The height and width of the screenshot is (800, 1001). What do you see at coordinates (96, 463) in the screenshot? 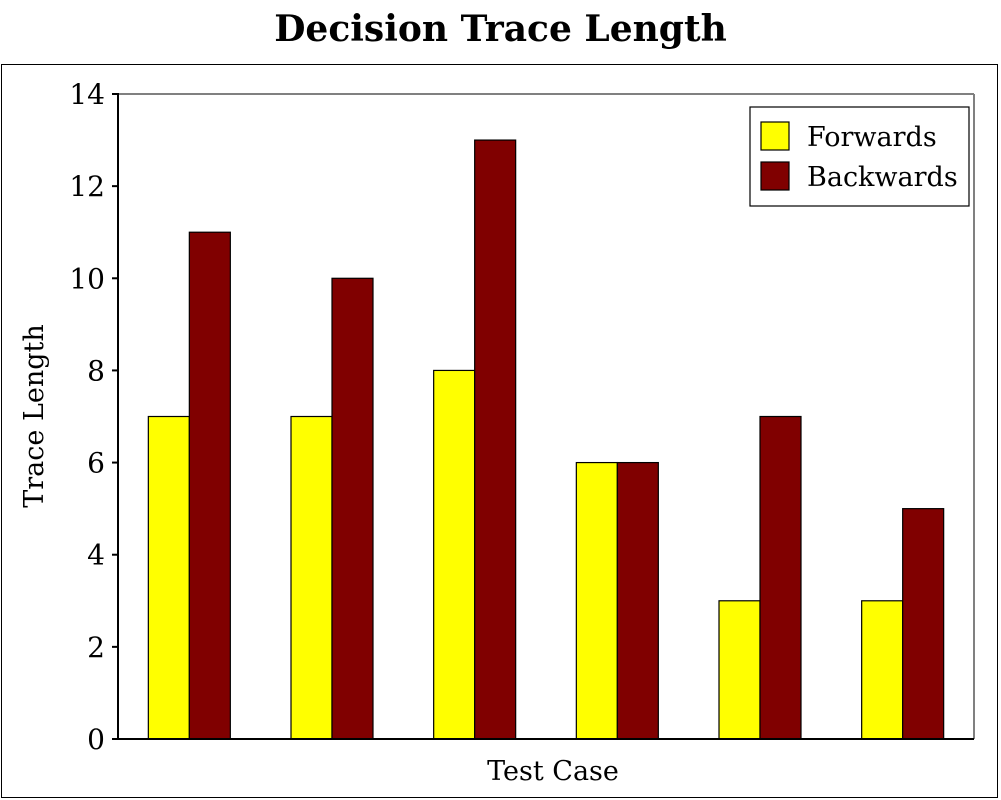
I see `y-tick-label-6: 6` at bounding box center [96, 463].